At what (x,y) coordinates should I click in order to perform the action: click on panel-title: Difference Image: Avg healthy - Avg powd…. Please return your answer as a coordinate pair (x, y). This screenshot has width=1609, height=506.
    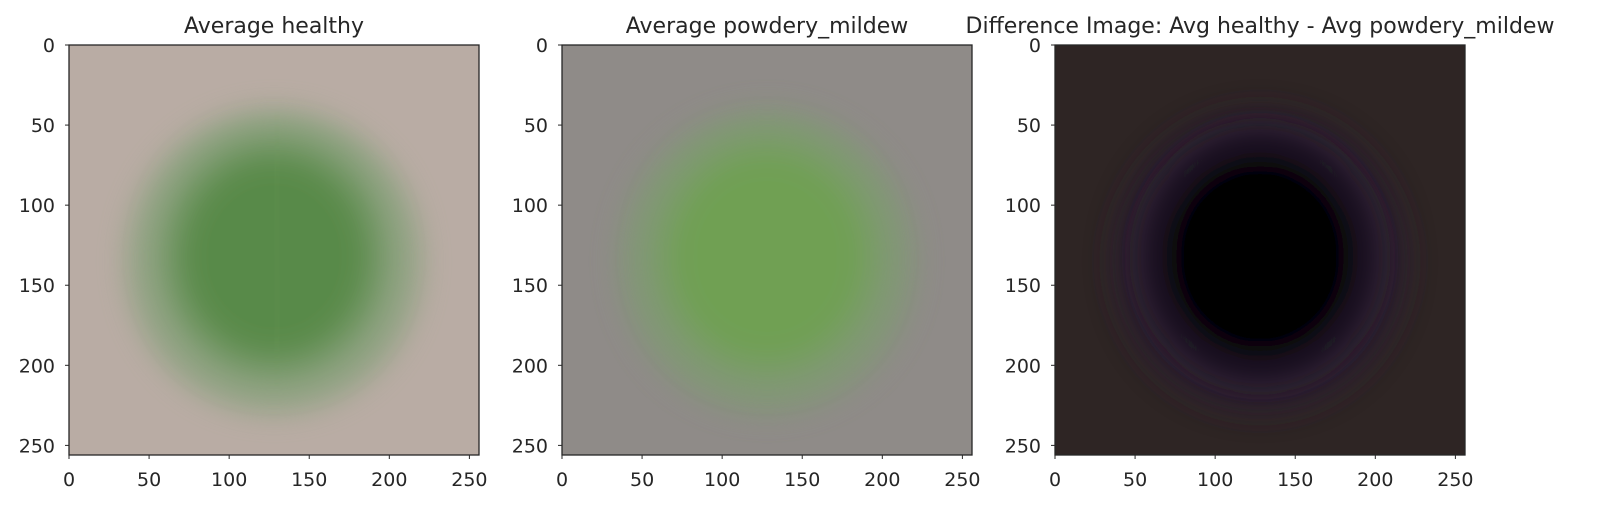
    Looking at the image, I should click on (1260, 26).